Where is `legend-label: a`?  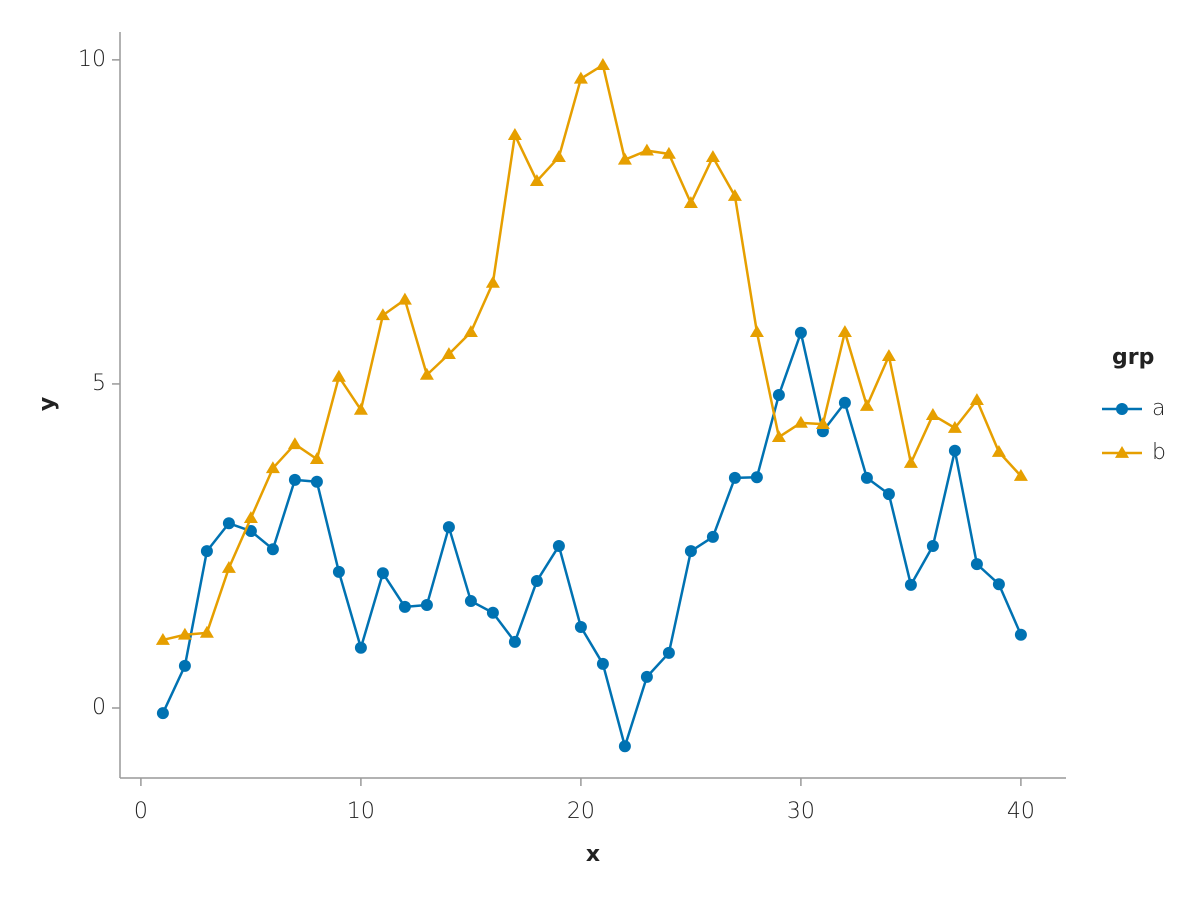 legend-label: a is located at coordinates (1158, 408).